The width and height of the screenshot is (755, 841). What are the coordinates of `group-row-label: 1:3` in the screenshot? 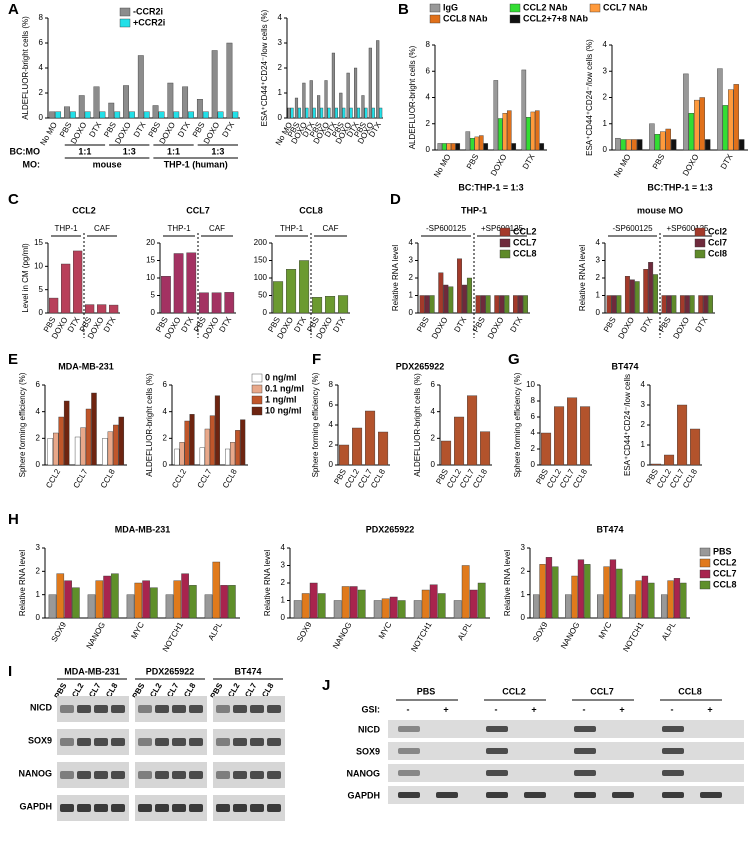 It's located at (217, 151).